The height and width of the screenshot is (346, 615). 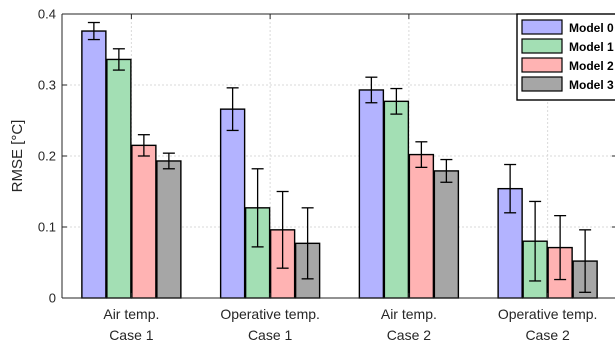 I want to click on legend-label: Model 1, so click(x=591, y=47).